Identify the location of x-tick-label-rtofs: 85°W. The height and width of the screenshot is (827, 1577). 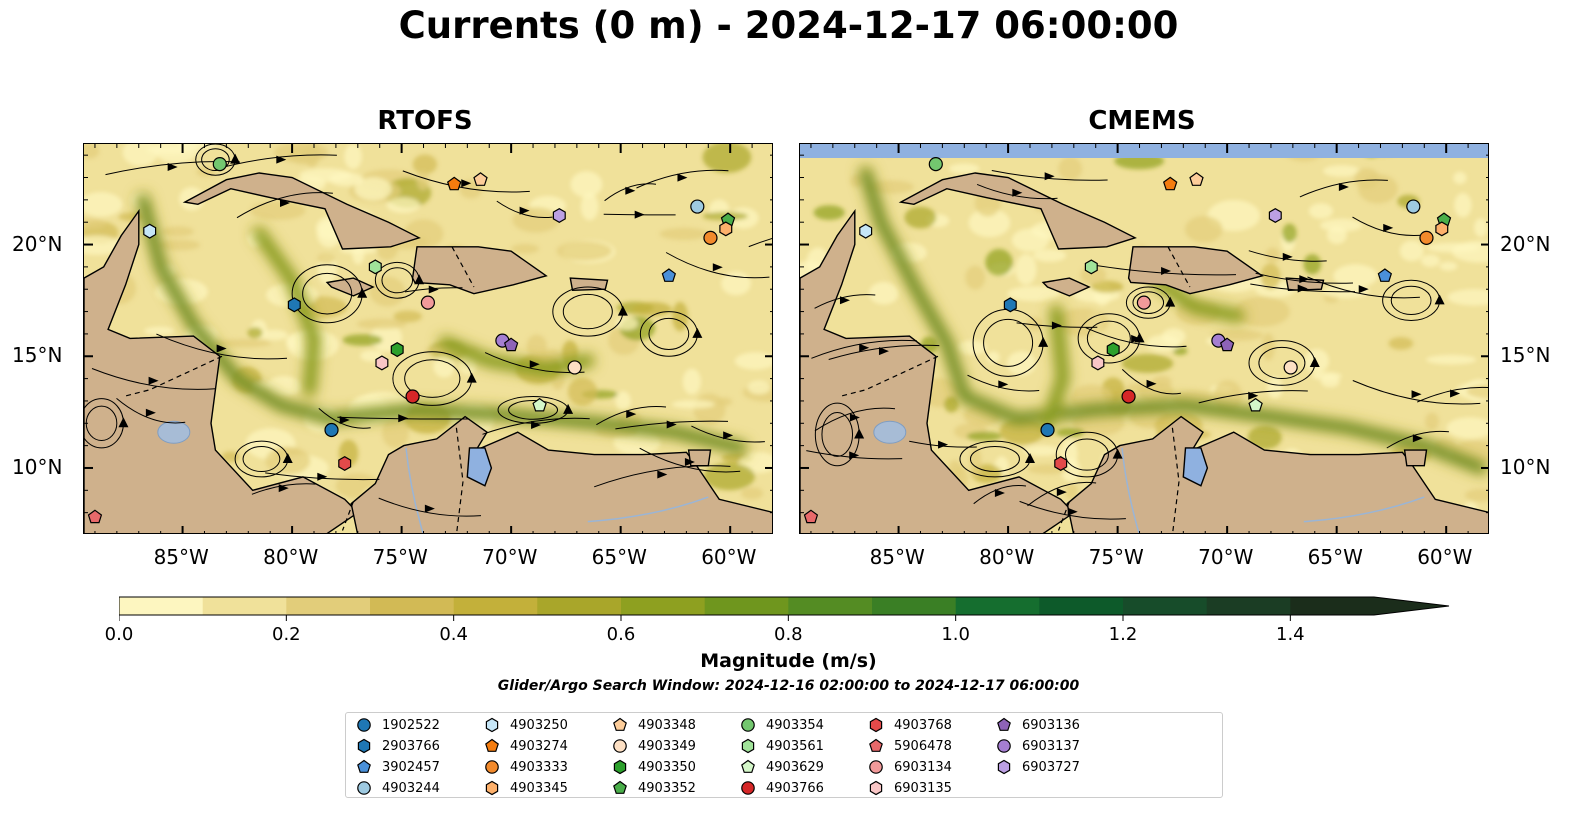
(181, 557).